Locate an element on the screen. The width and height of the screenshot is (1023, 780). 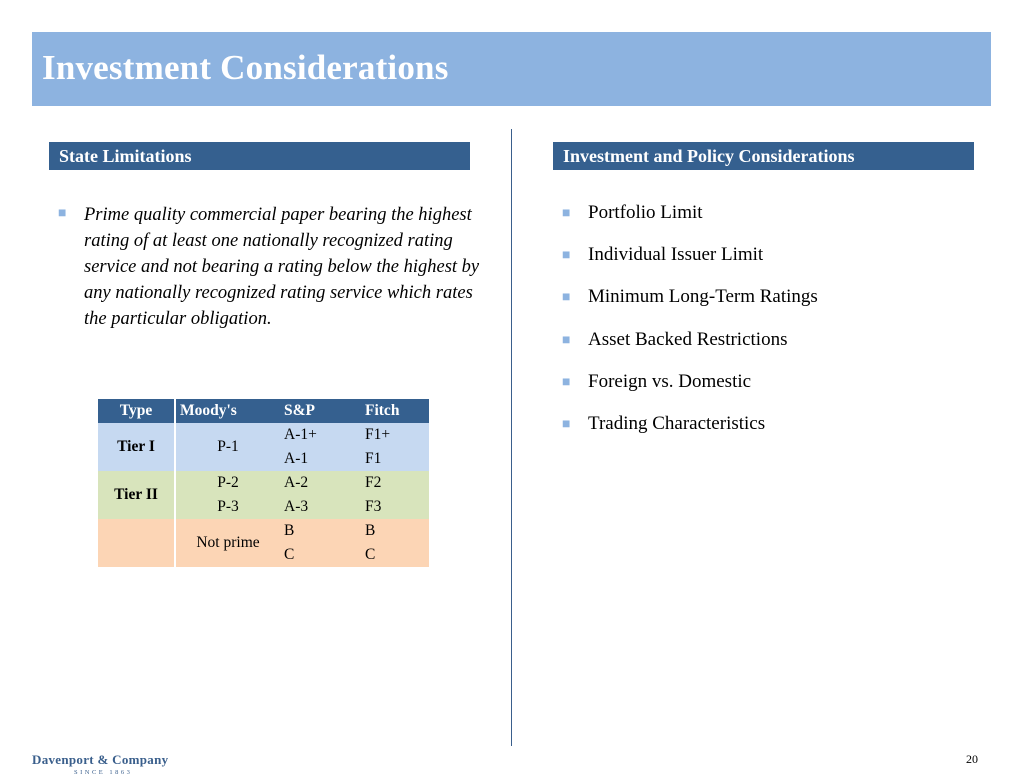
table-row: A-1 F1 is located at coordinates (263, 459).